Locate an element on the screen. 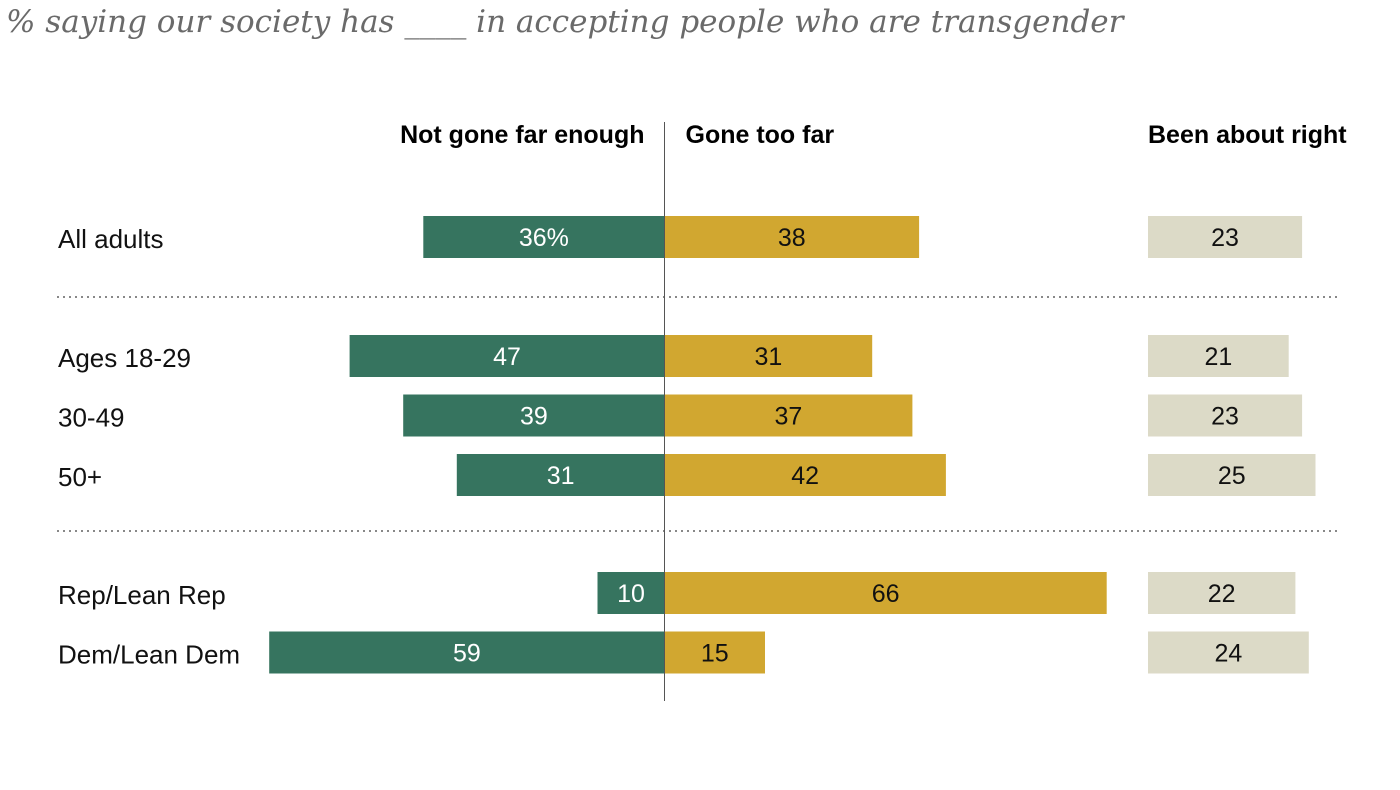 This screenshot has height=790, width=1400. row-label: 50+ is located at coordinates (80, 477).